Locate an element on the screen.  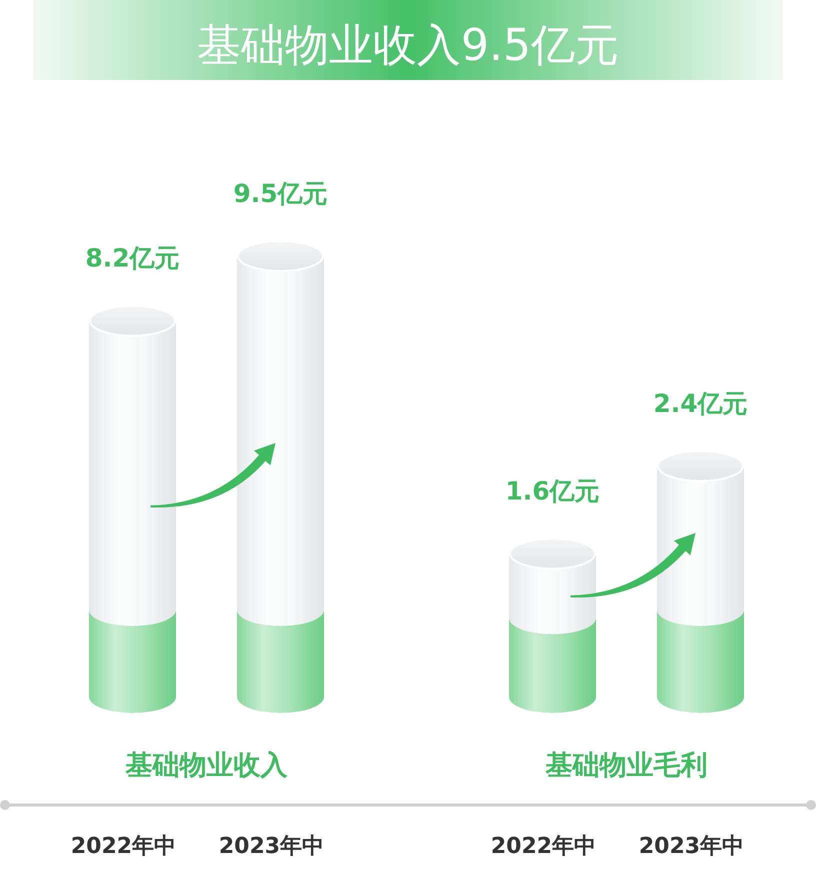
x-axis-title: 基础物业收入 is located at coordinates (206, 765).